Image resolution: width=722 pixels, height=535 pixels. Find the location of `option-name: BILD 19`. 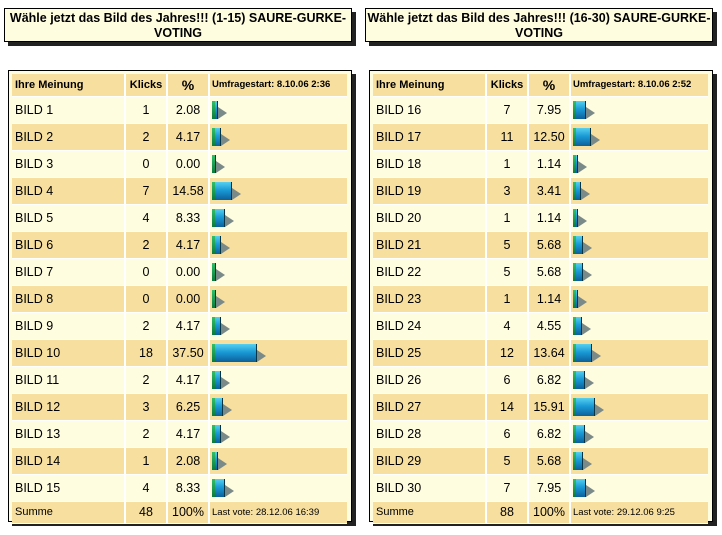

option-name: BILD 19 is located at coordinates (430, 191).